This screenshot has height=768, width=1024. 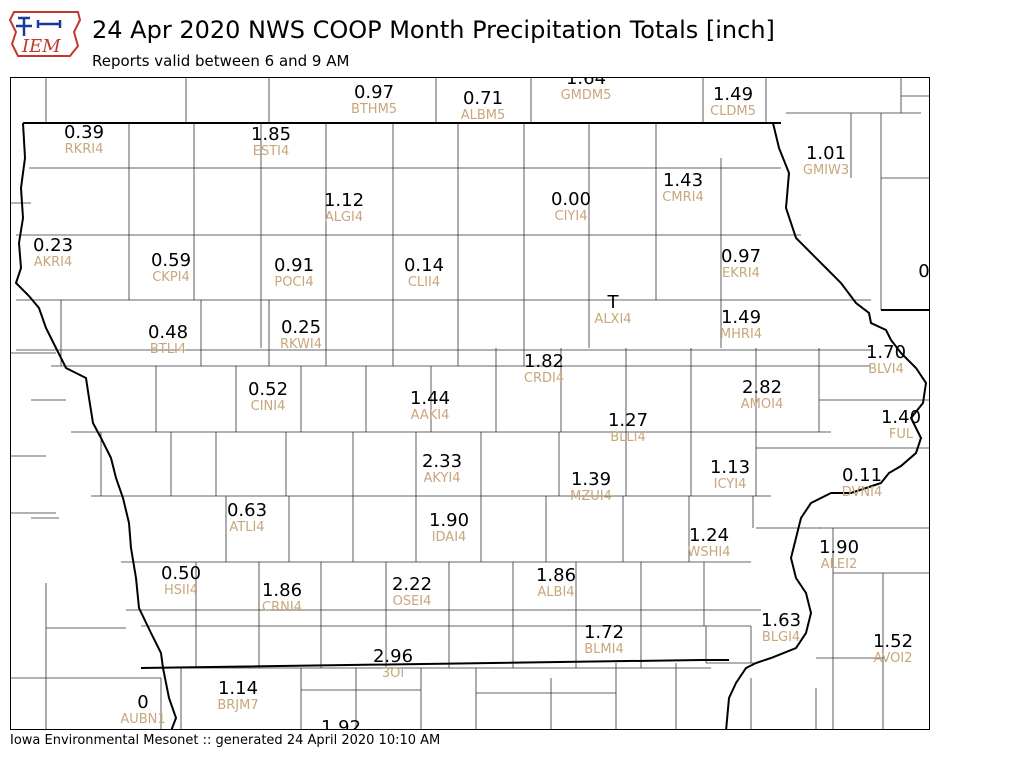 What do you see at coordinates (628, 437) in the screenshot?
I see `station-id: BLLI4` at bounding box center [628, 437].